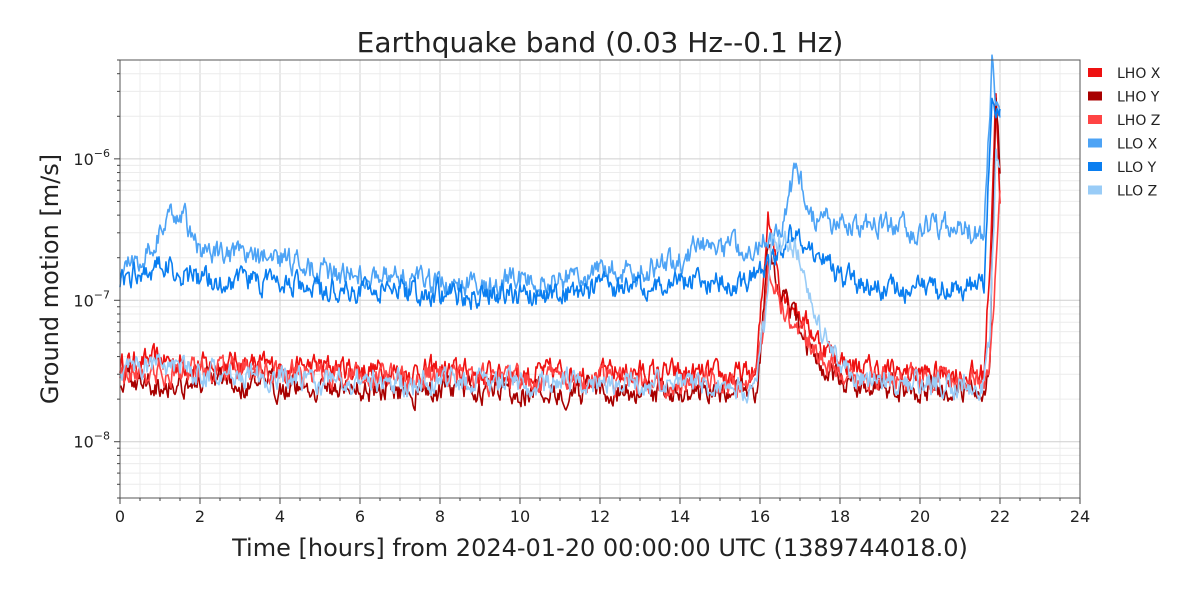  Describe the element at coordinates (1137, 192) in the screenshot. I see `legend-label: LLO Z` at that location.